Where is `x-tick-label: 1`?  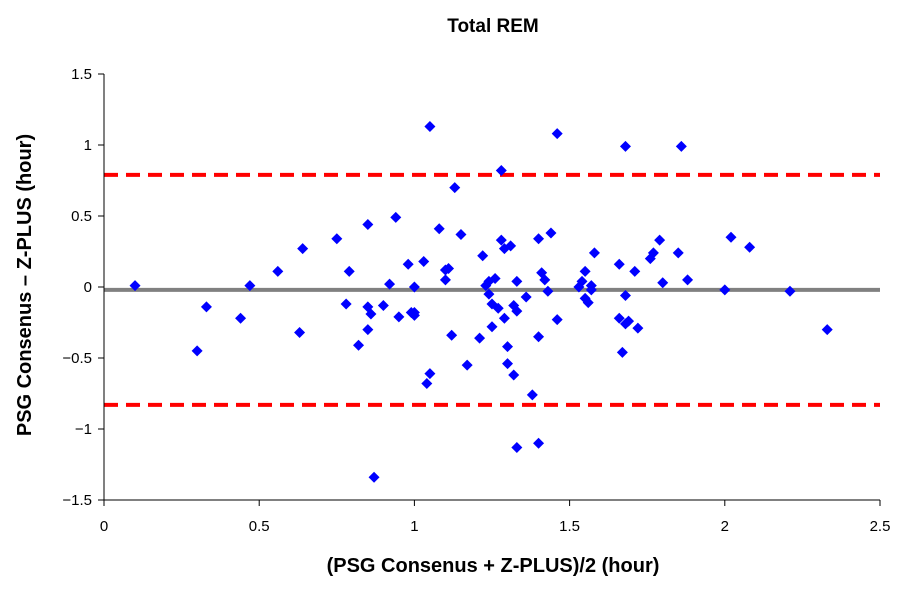 x-tick-label: 1 is located at coordinates (414, 526).